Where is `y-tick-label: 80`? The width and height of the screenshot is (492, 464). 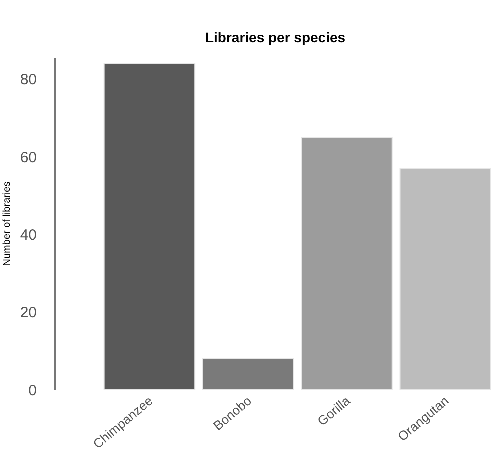
y-tick-label: 80 is located at coordinates (28, 80).